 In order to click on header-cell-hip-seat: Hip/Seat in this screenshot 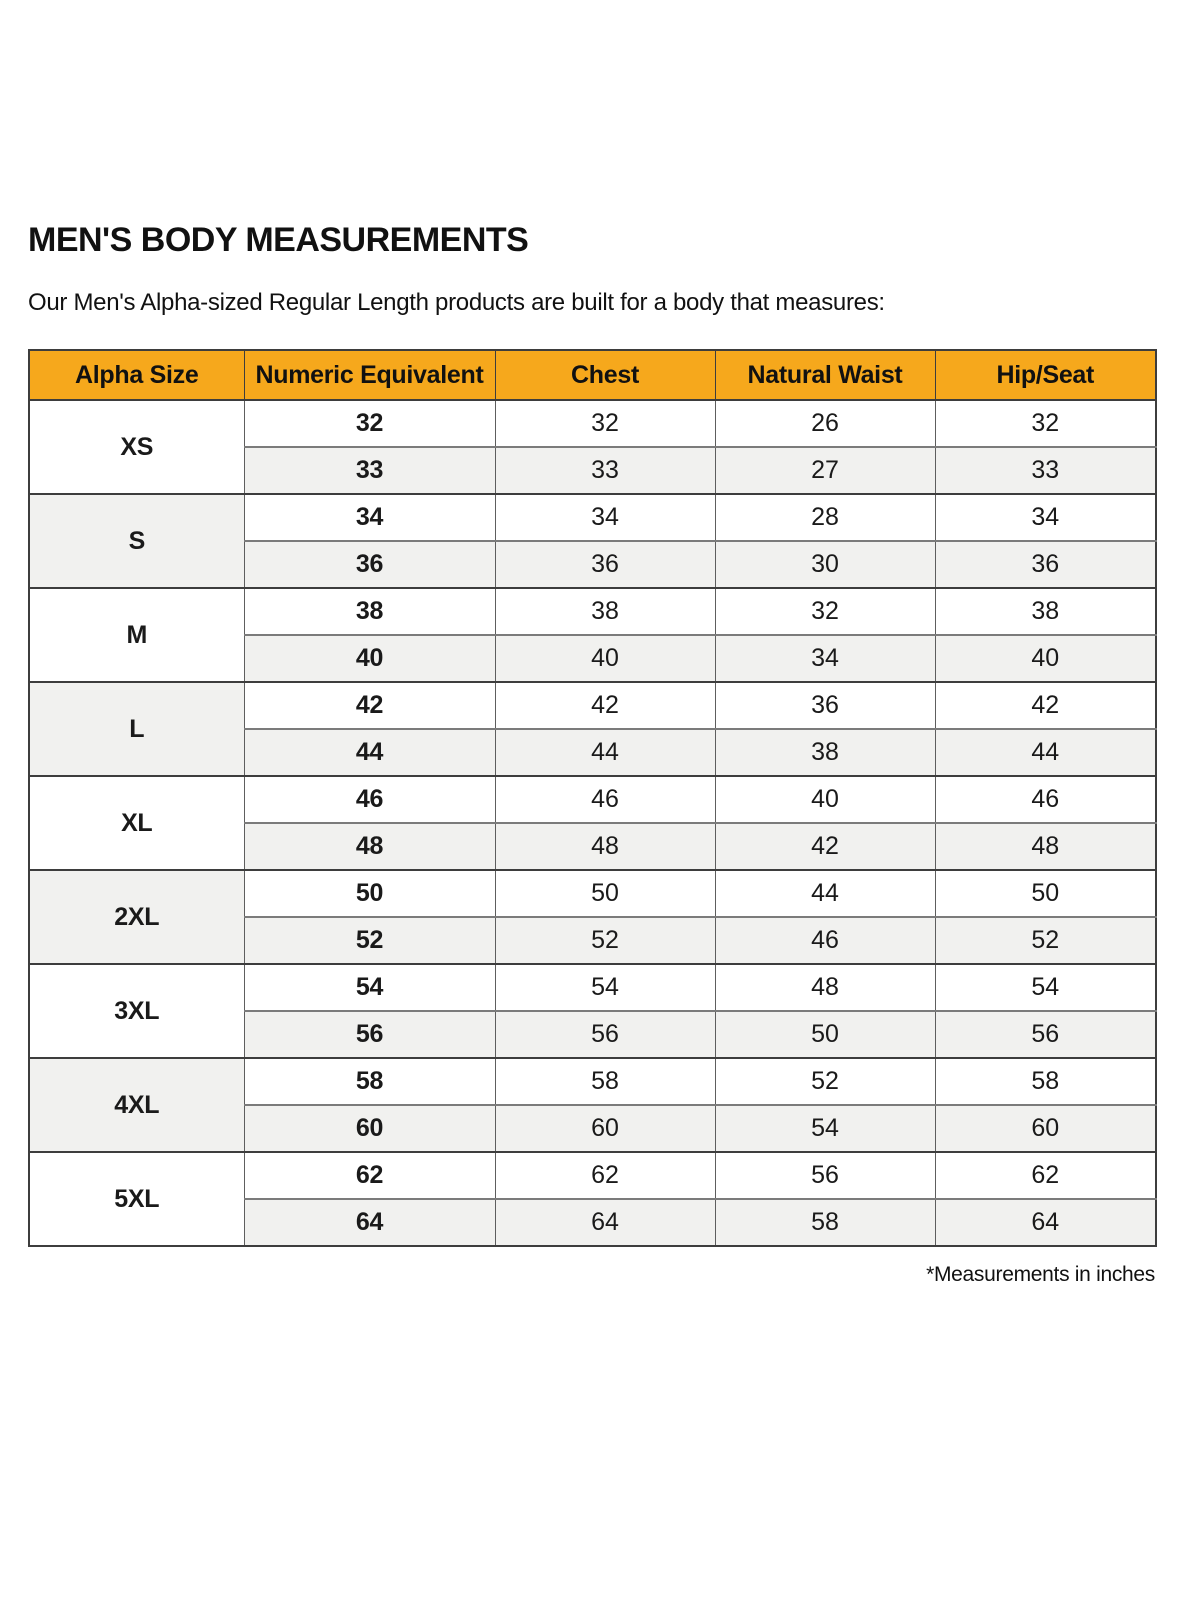, I will do `click(1045, 375)`.